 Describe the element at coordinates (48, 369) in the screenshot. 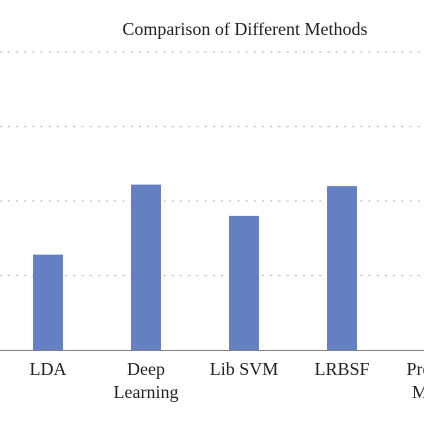

I see `x-tick-label-0-0: LDA` at that location.